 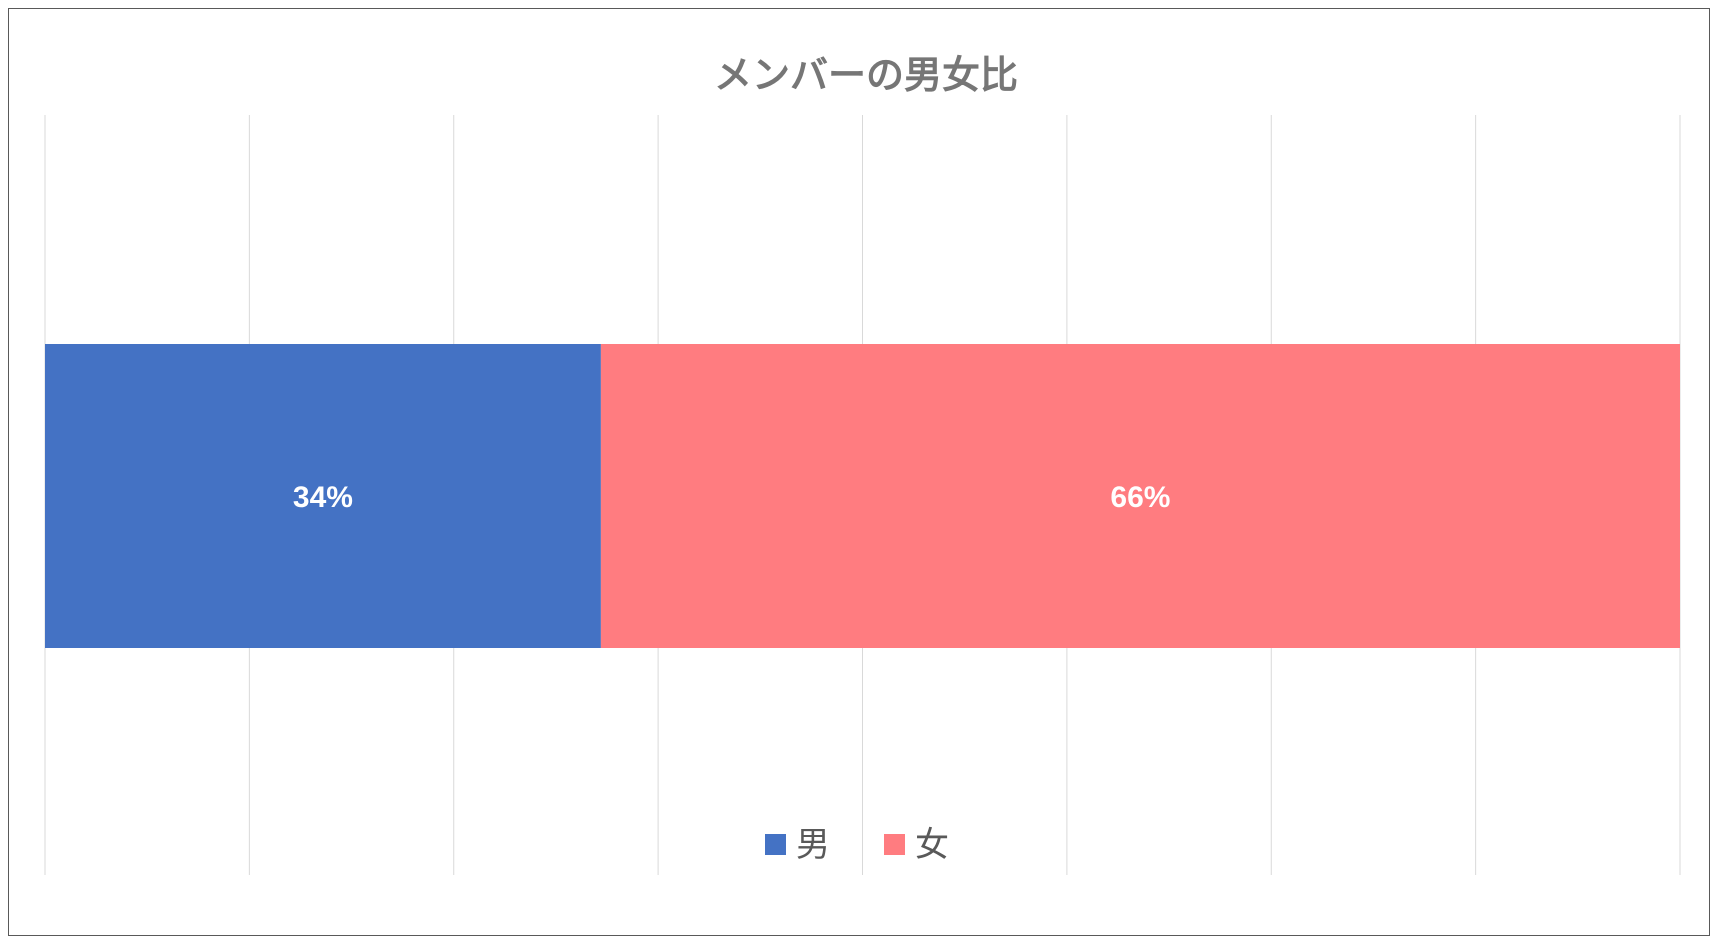 I want to click on data-label-1: 66%, so click(x=1140, y=497).